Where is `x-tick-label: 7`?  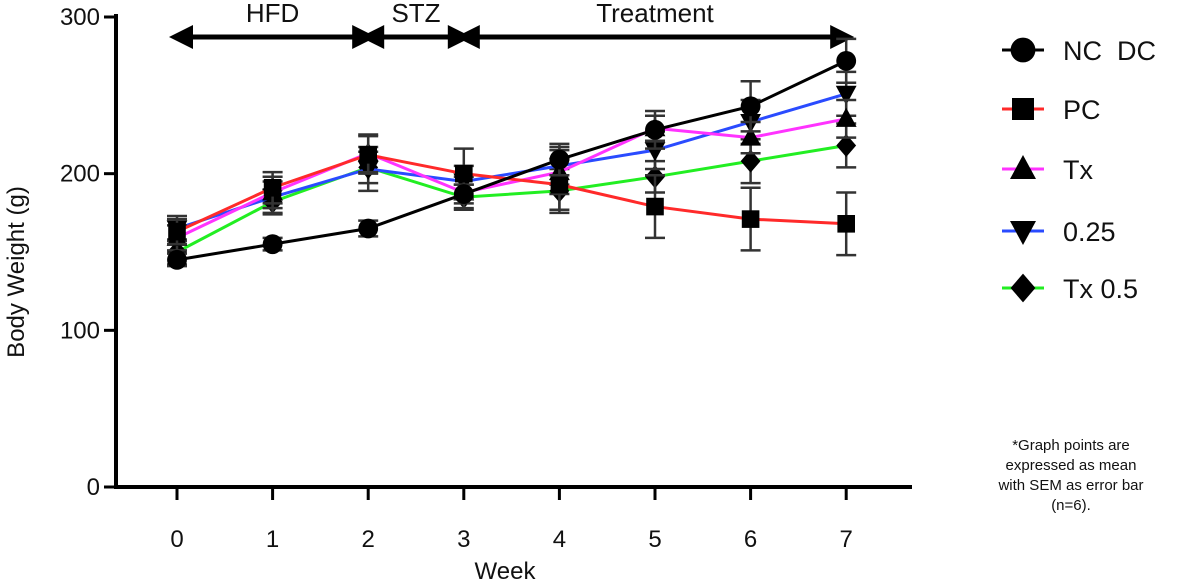 x-tick-label: 7 is located at coordinates (846, 539).